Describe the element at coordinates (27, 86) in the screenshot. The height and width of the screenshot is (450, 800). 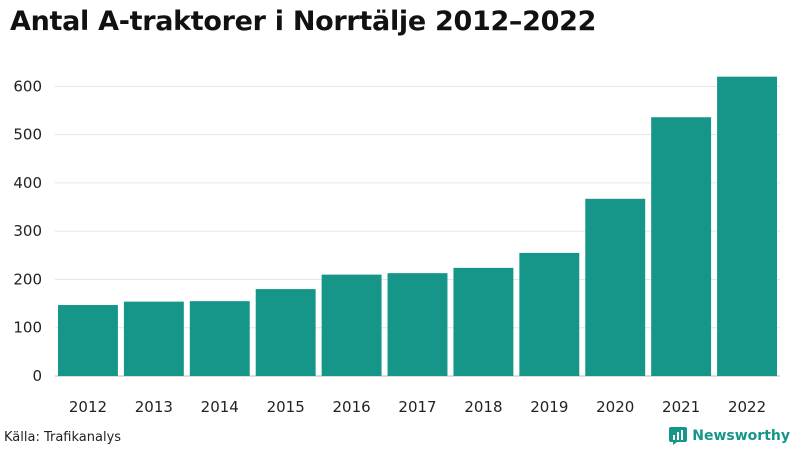
I see `y-tick-label: 600` at that location.